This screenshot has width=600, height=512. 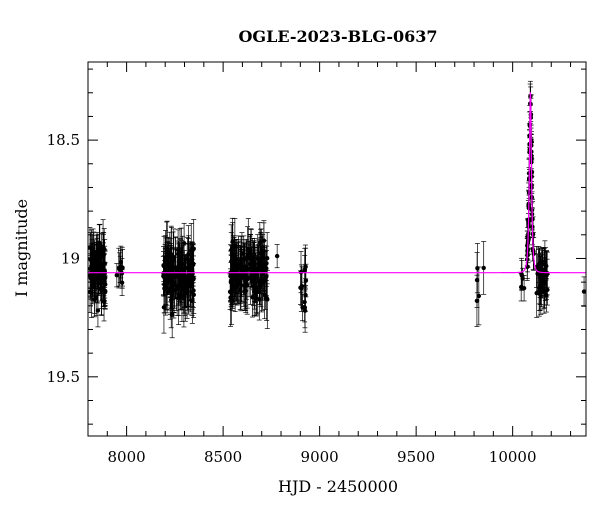 I want to click on x-tick-label: 8500, so click(x=223, y=457).